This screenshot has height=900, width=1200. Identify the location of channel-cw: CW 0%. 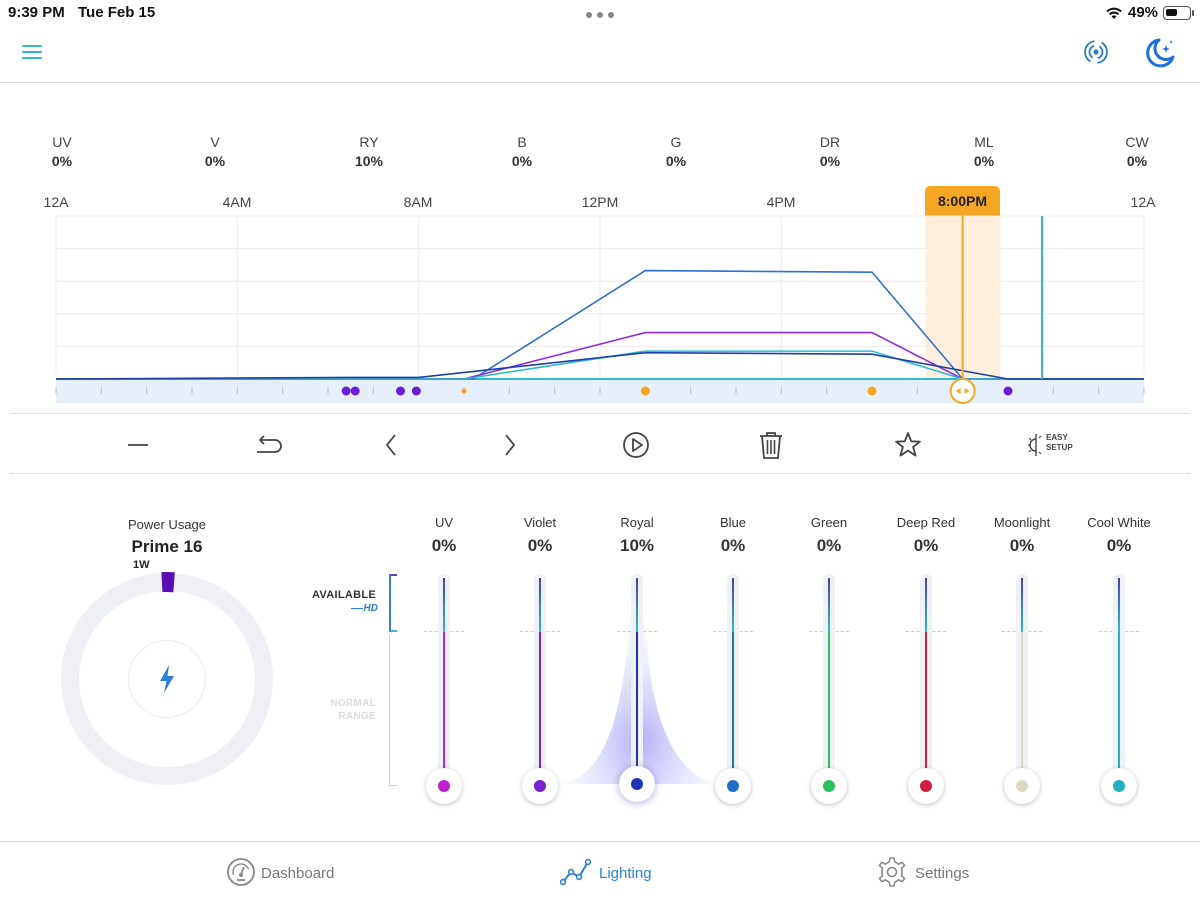
(1137, 151).